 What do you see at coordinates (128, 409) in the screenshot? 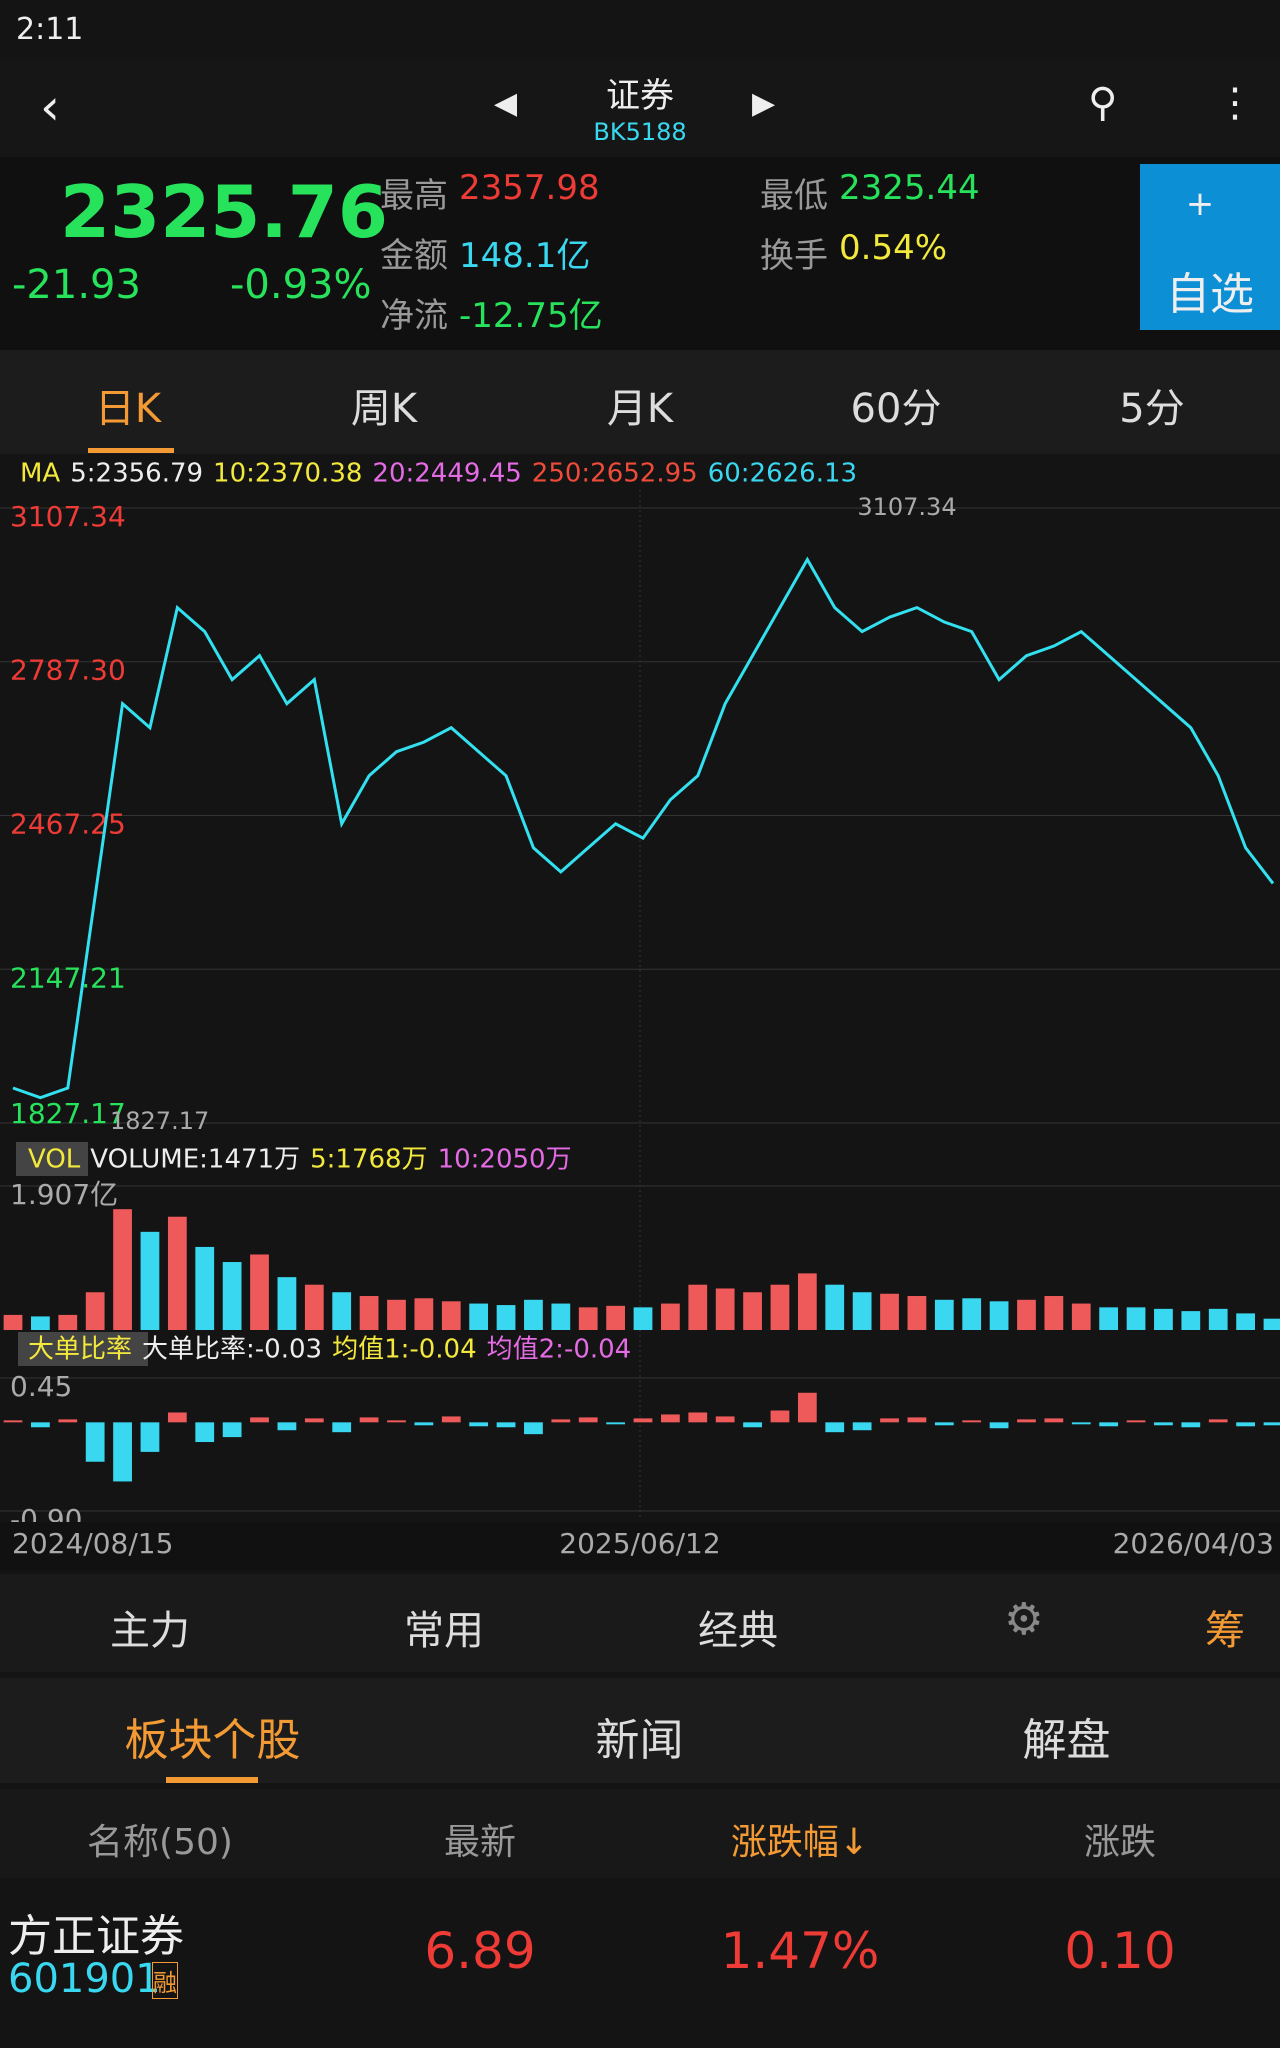
I see `period-tab: 日K` at bounding box center [128, 409].